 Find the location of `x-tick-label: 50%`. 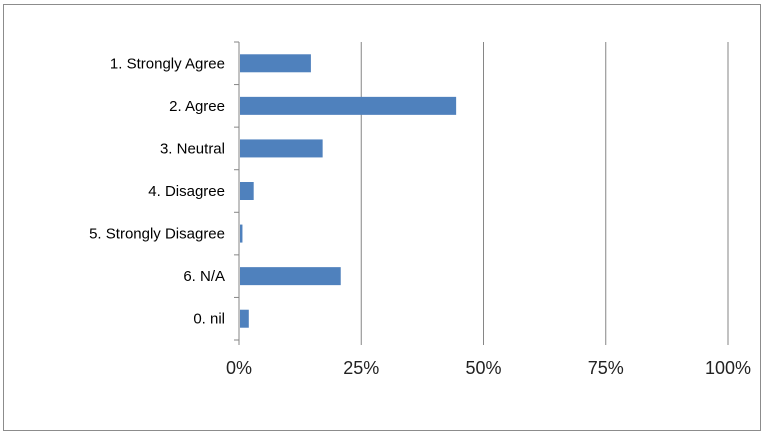

x-tick-label: 50% is located at coordinates (483, 368).